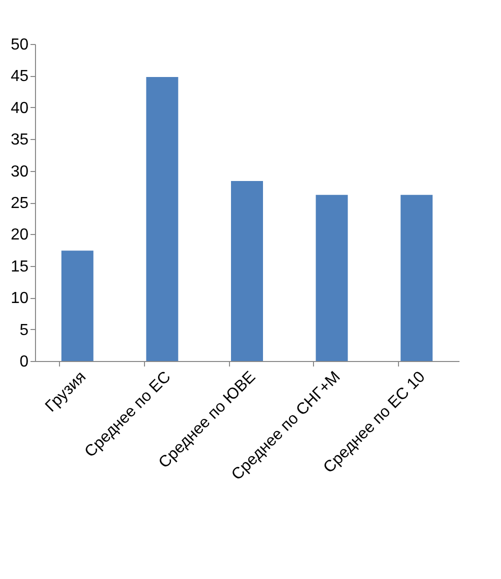 The height and width of the screenshot is (579, 501). What do you see at coordinates (24, 362) in the screenshot?
I see `y-tick-label: 0` at bounding box center [24, 362].